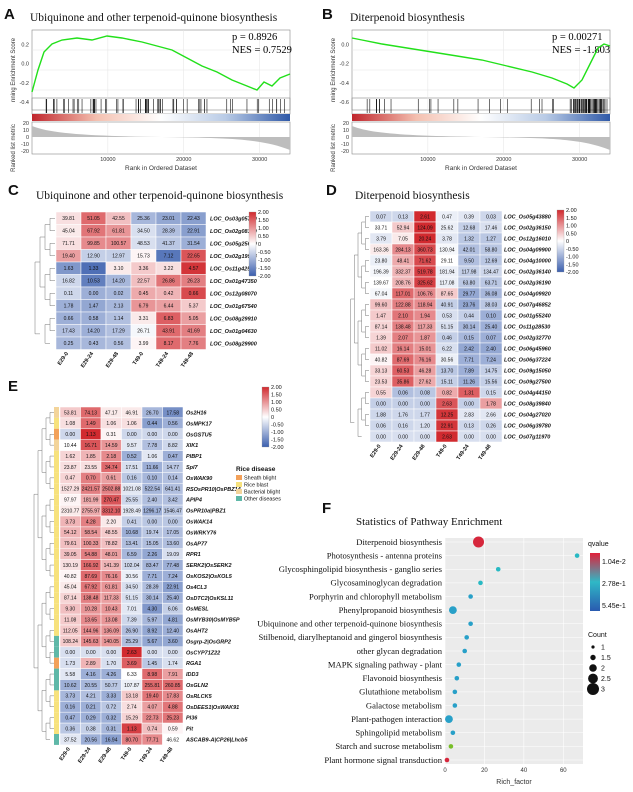 The width and height of the screenshot is (633, 792). Describe the element at coordinates (425, 239) in the screenshot. I see `cell-value: 20.24` at that location.